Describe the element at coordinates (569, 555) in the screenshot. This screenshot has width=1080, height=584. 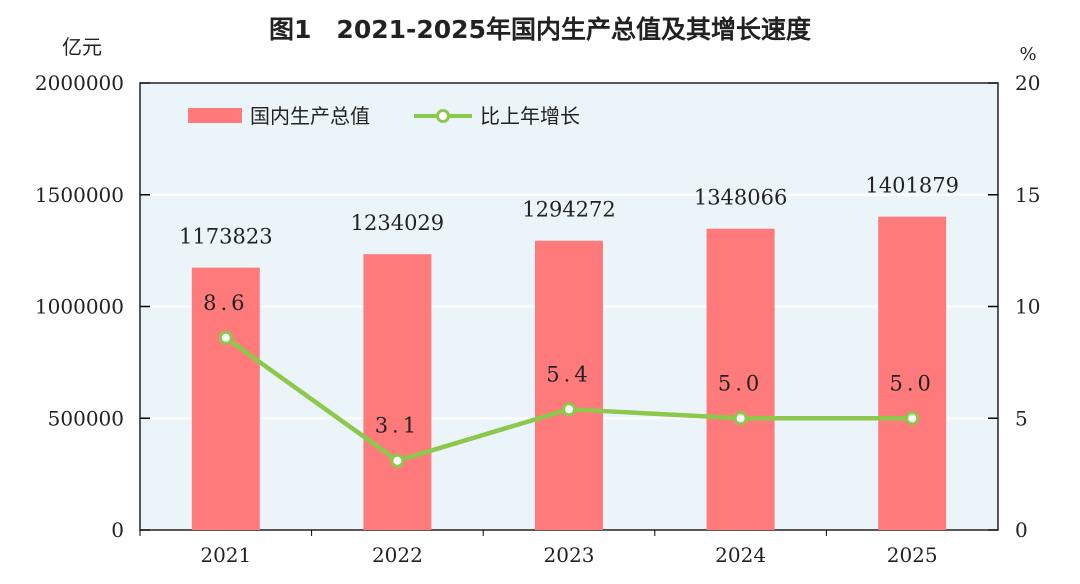
I see `x-tick-label: 2023` at that location.